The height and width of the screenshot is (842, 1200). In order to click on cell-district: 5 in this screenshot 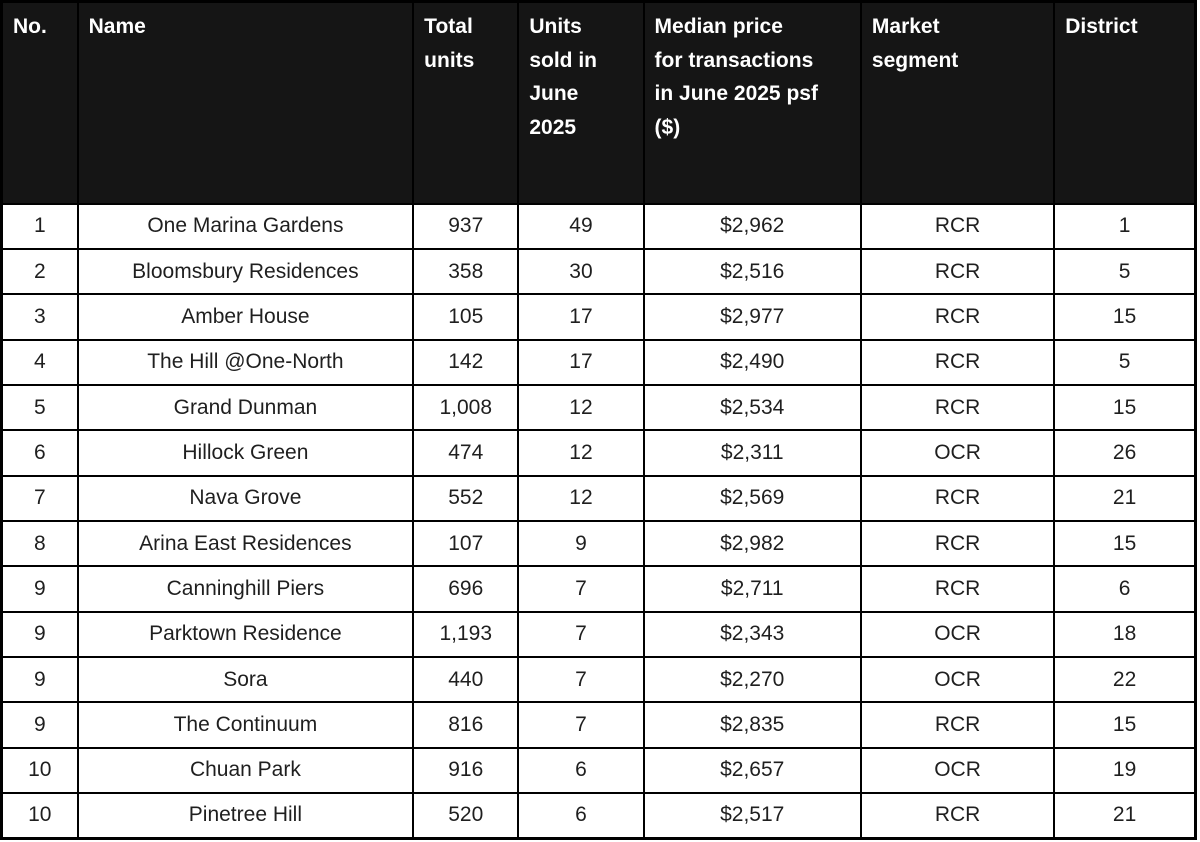, I will do `click(1125, 362)`.